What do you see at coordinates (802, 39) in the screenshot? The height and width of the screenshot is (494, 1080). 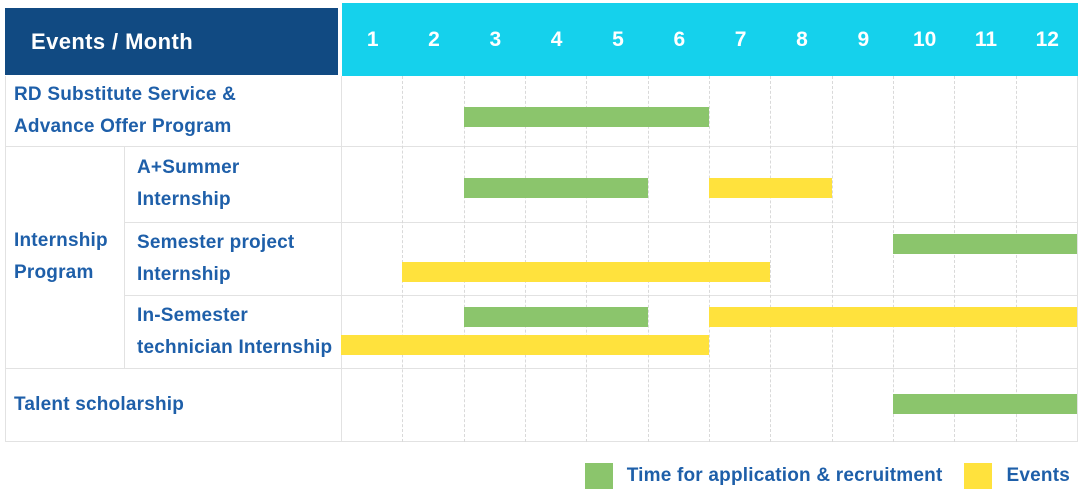 I see `month-label: 8` at bounding box center [802, 39].